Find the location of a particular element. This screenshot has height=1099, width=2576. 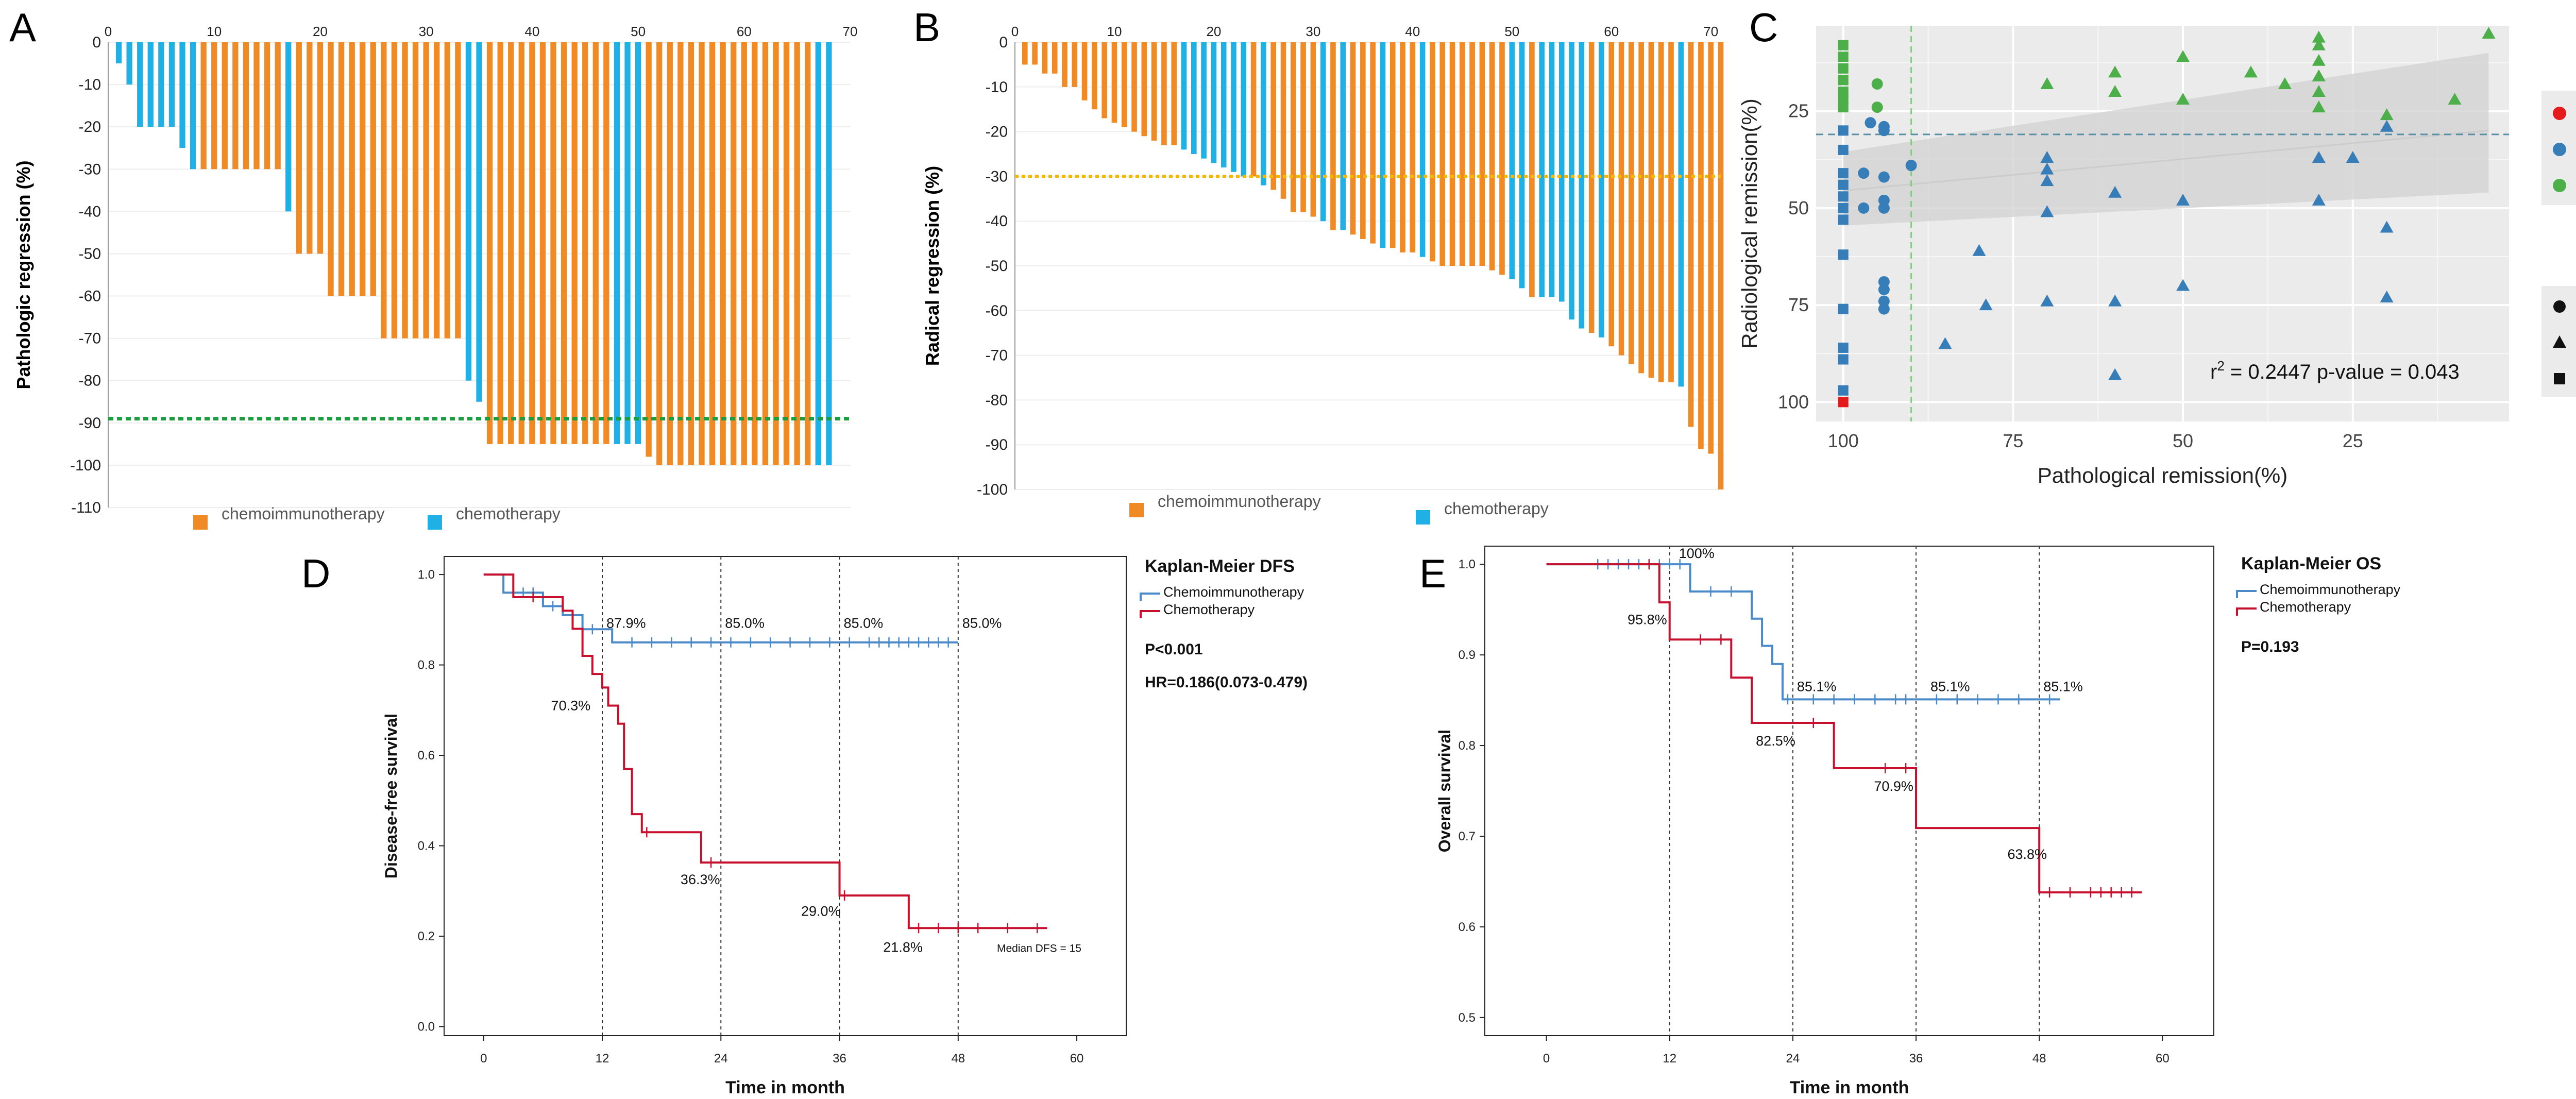

x-tick-label: 36 is located at coordinates (1916, 1059).